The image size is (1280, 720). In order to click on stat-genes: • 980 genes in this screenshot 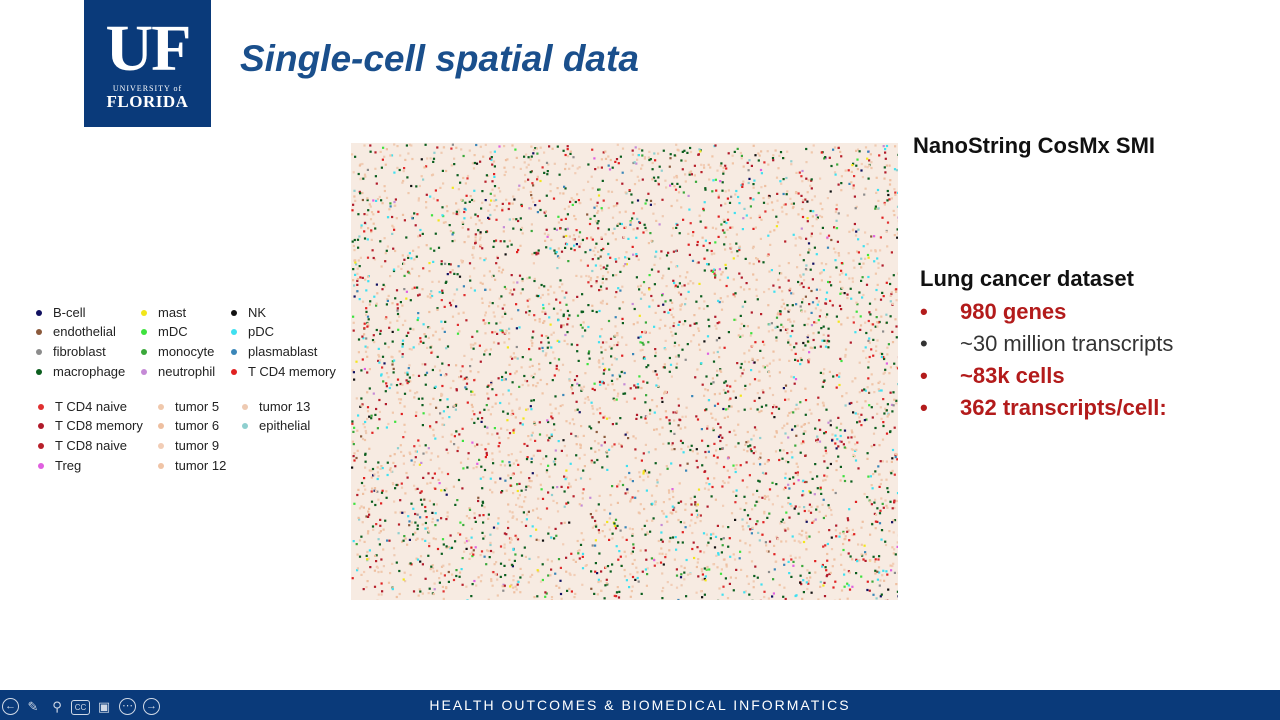, I will do `click(1046, 313)`.